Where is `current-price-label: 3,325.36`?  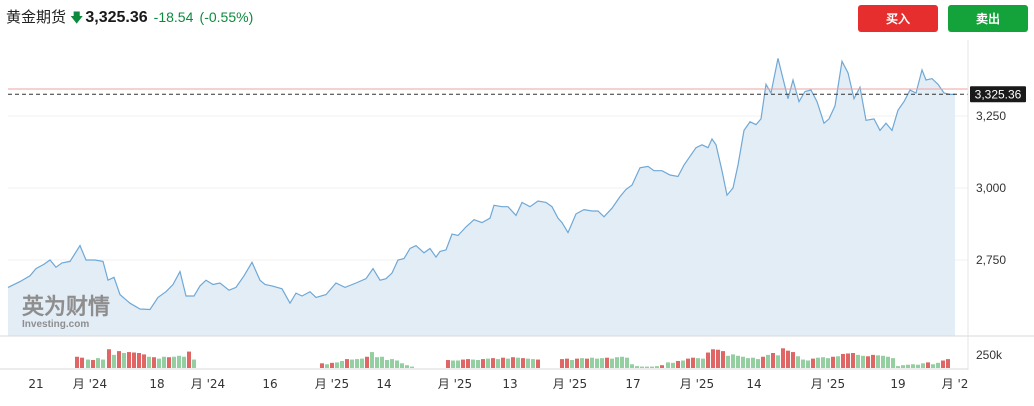 current-price-label: 3,325.36 is located at coordinates (998, 94).